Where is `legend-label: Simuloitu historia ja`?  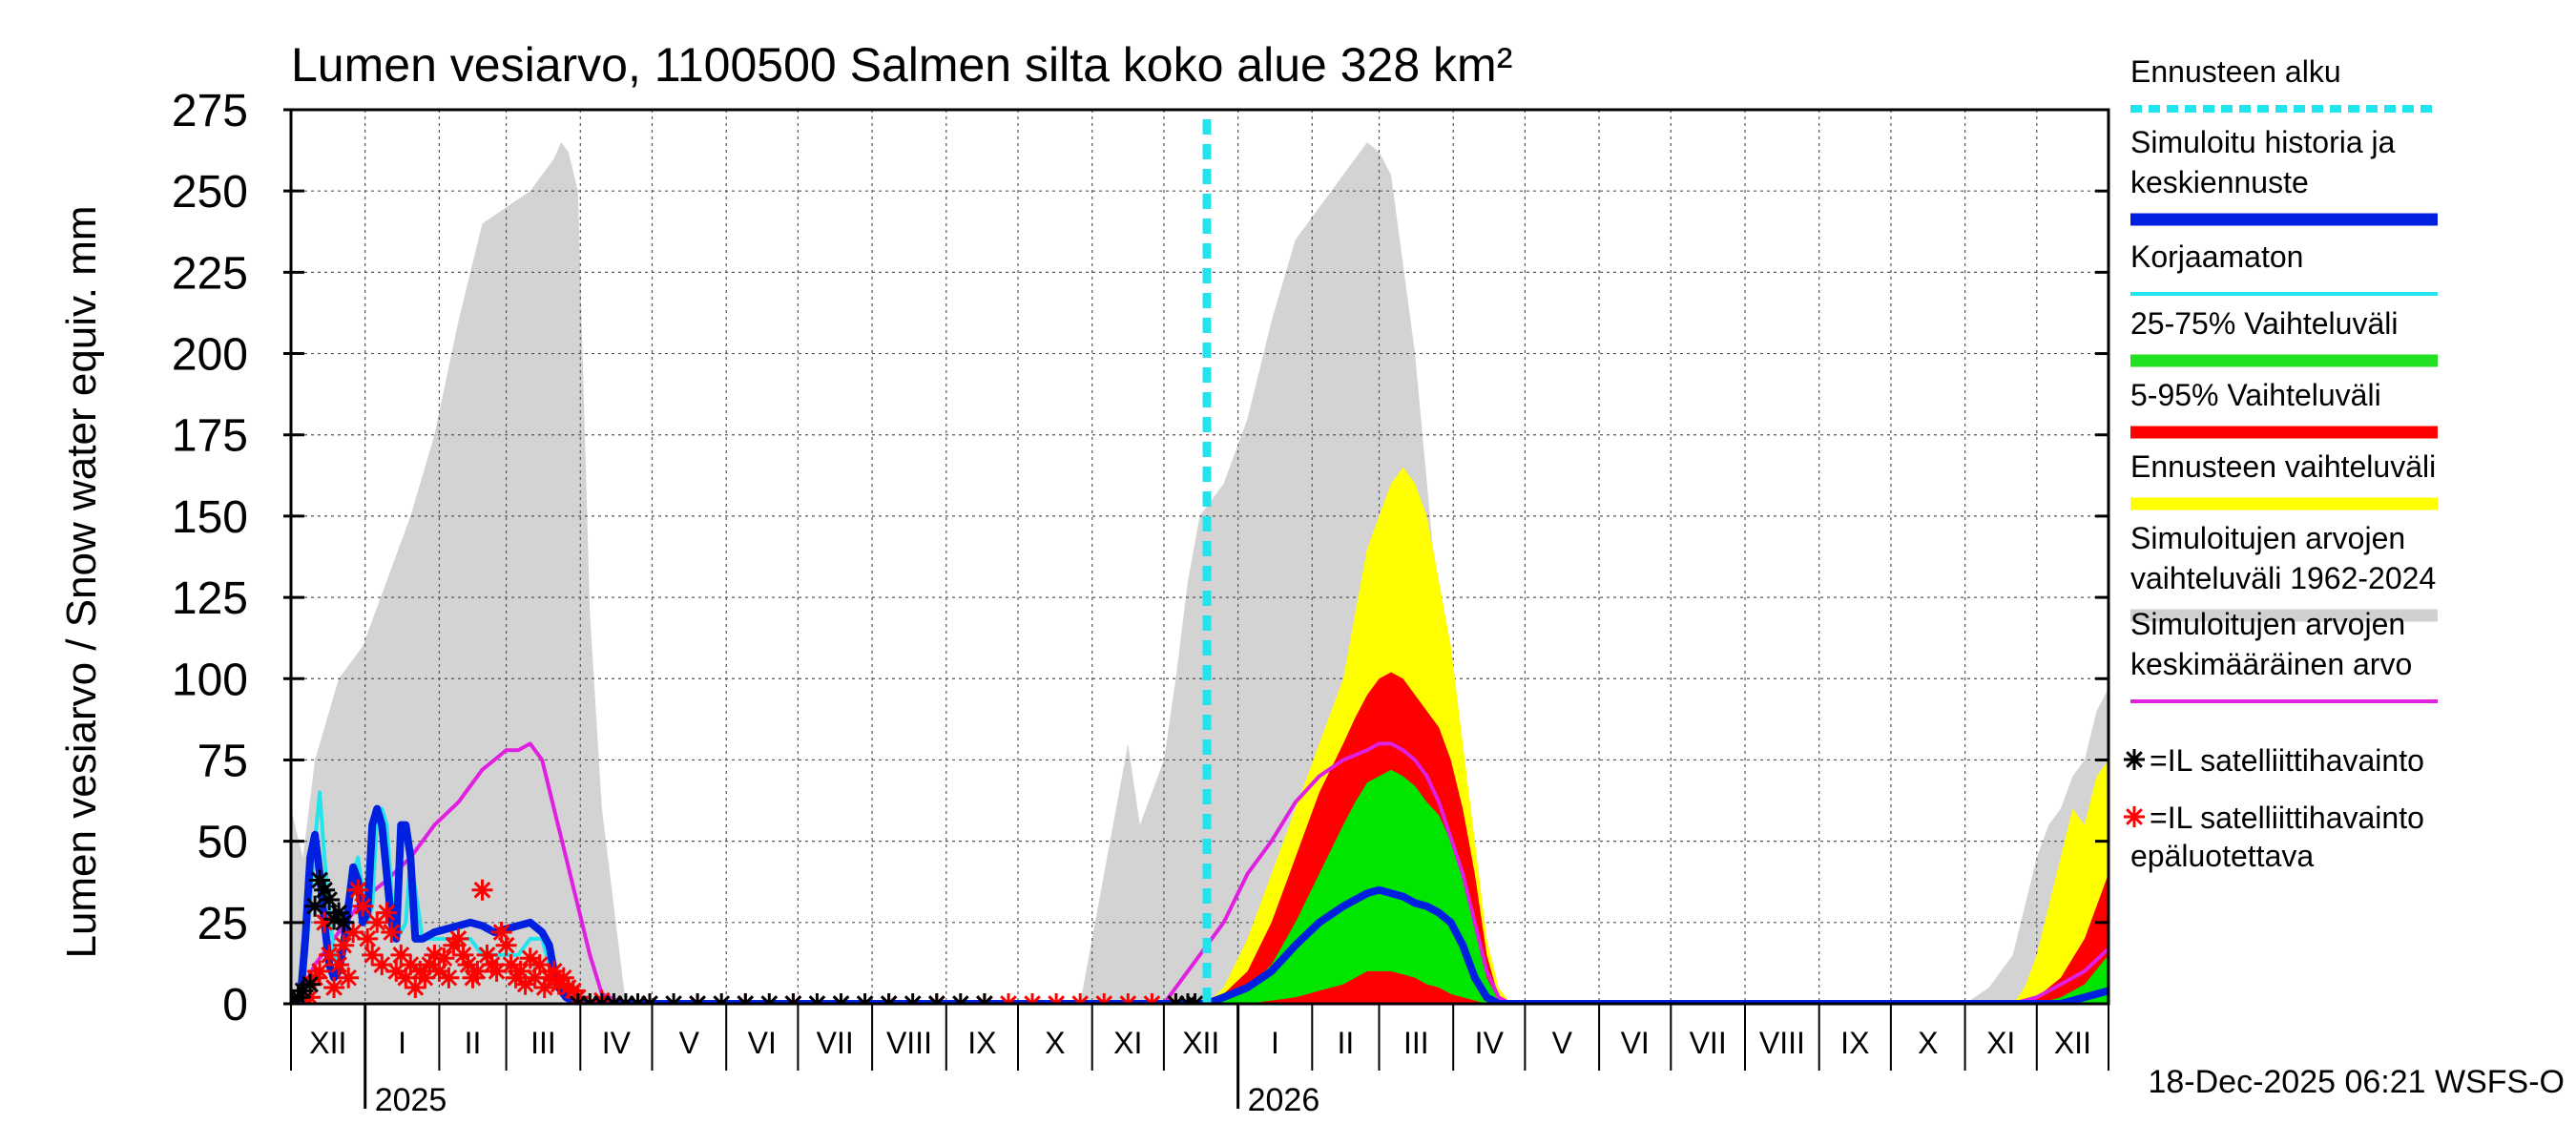
legend-label: Simuloitu historia ja is located at coordinates (2263, 142).